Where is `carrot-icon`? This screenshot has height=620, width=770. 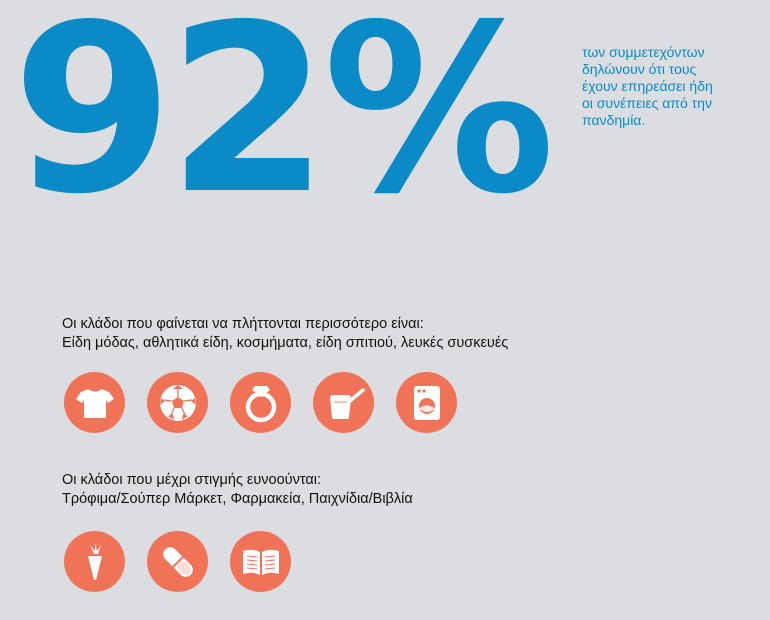 carrot-icon is located at coordinates (94, 561).